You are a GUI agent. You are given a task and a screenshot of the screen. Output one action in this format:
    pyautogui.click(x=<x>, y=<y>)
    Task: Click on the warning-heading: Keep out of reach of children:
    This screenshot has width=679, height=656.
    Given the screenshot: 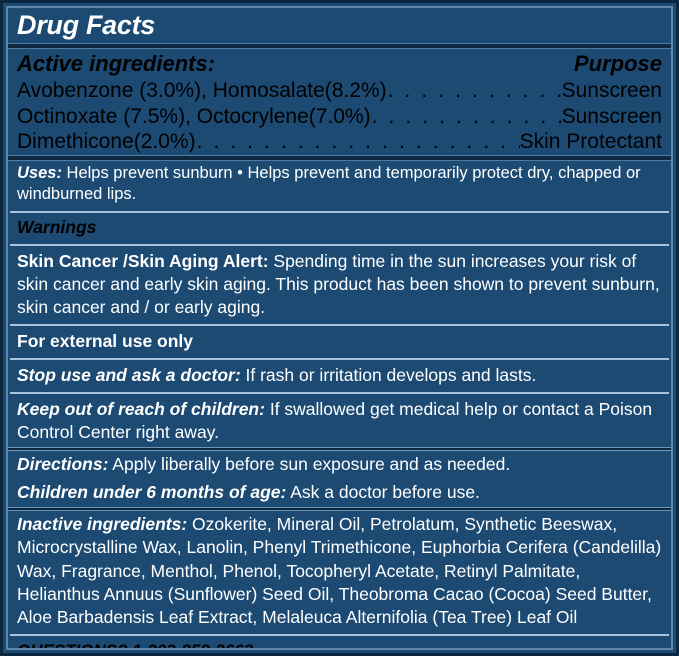 What is the action you would take?
    pyautogui.click(x=141, y=409)
    